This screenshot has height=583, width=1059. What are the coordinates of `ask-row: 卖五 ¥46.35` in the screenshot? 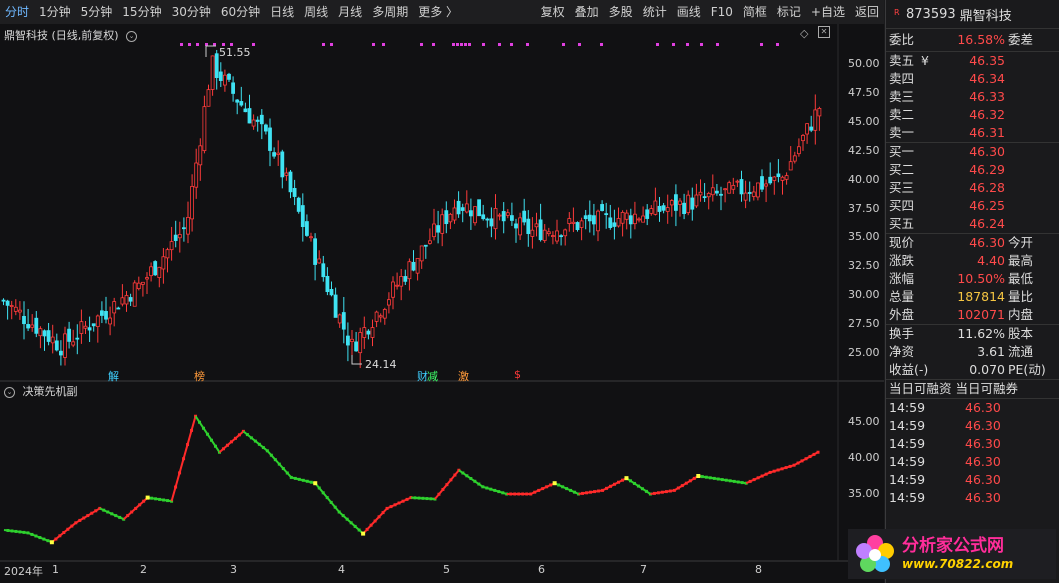 It's located at (972, 61).